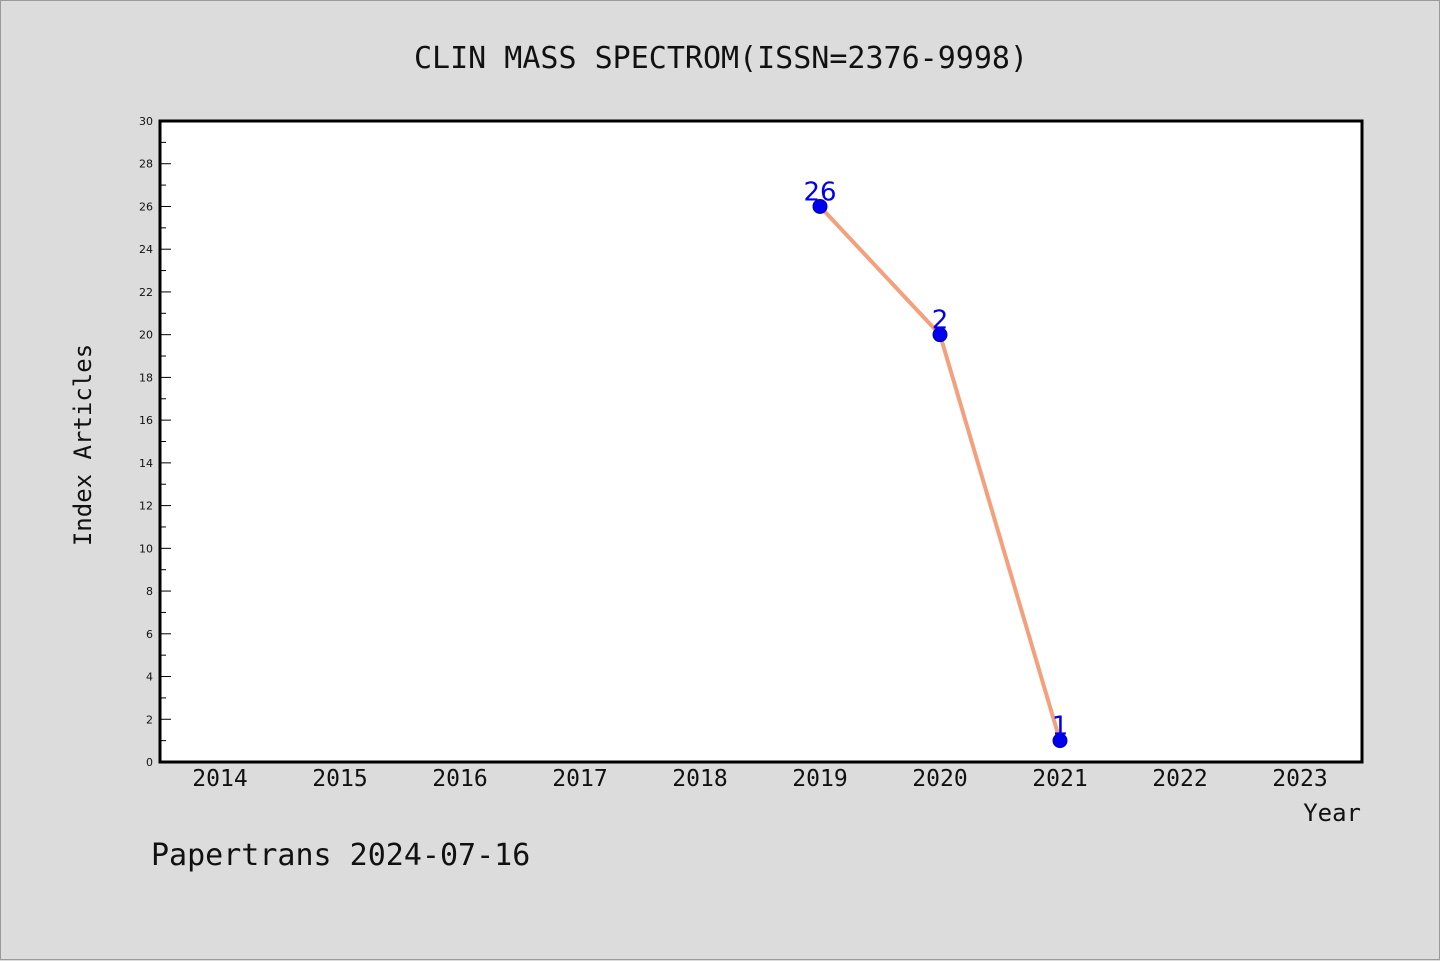 The height and width of the screenshot is (961, 1440). I want to click on series-layer: 26 2 1, so click(936, 463).